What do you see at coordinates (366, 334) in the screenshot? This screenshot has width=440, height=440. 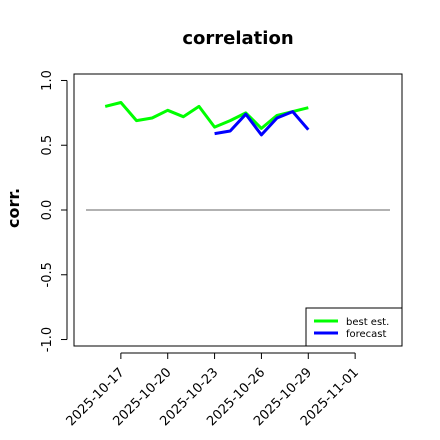 I see `legend-label: forecast` at bounding box center [366, 334].